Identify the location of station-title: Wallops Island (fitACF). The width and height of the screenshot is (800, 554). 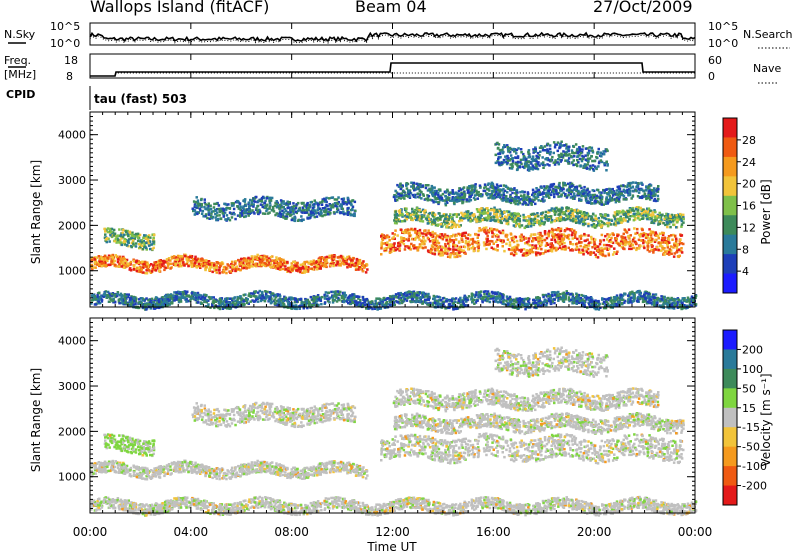
(179, 8).